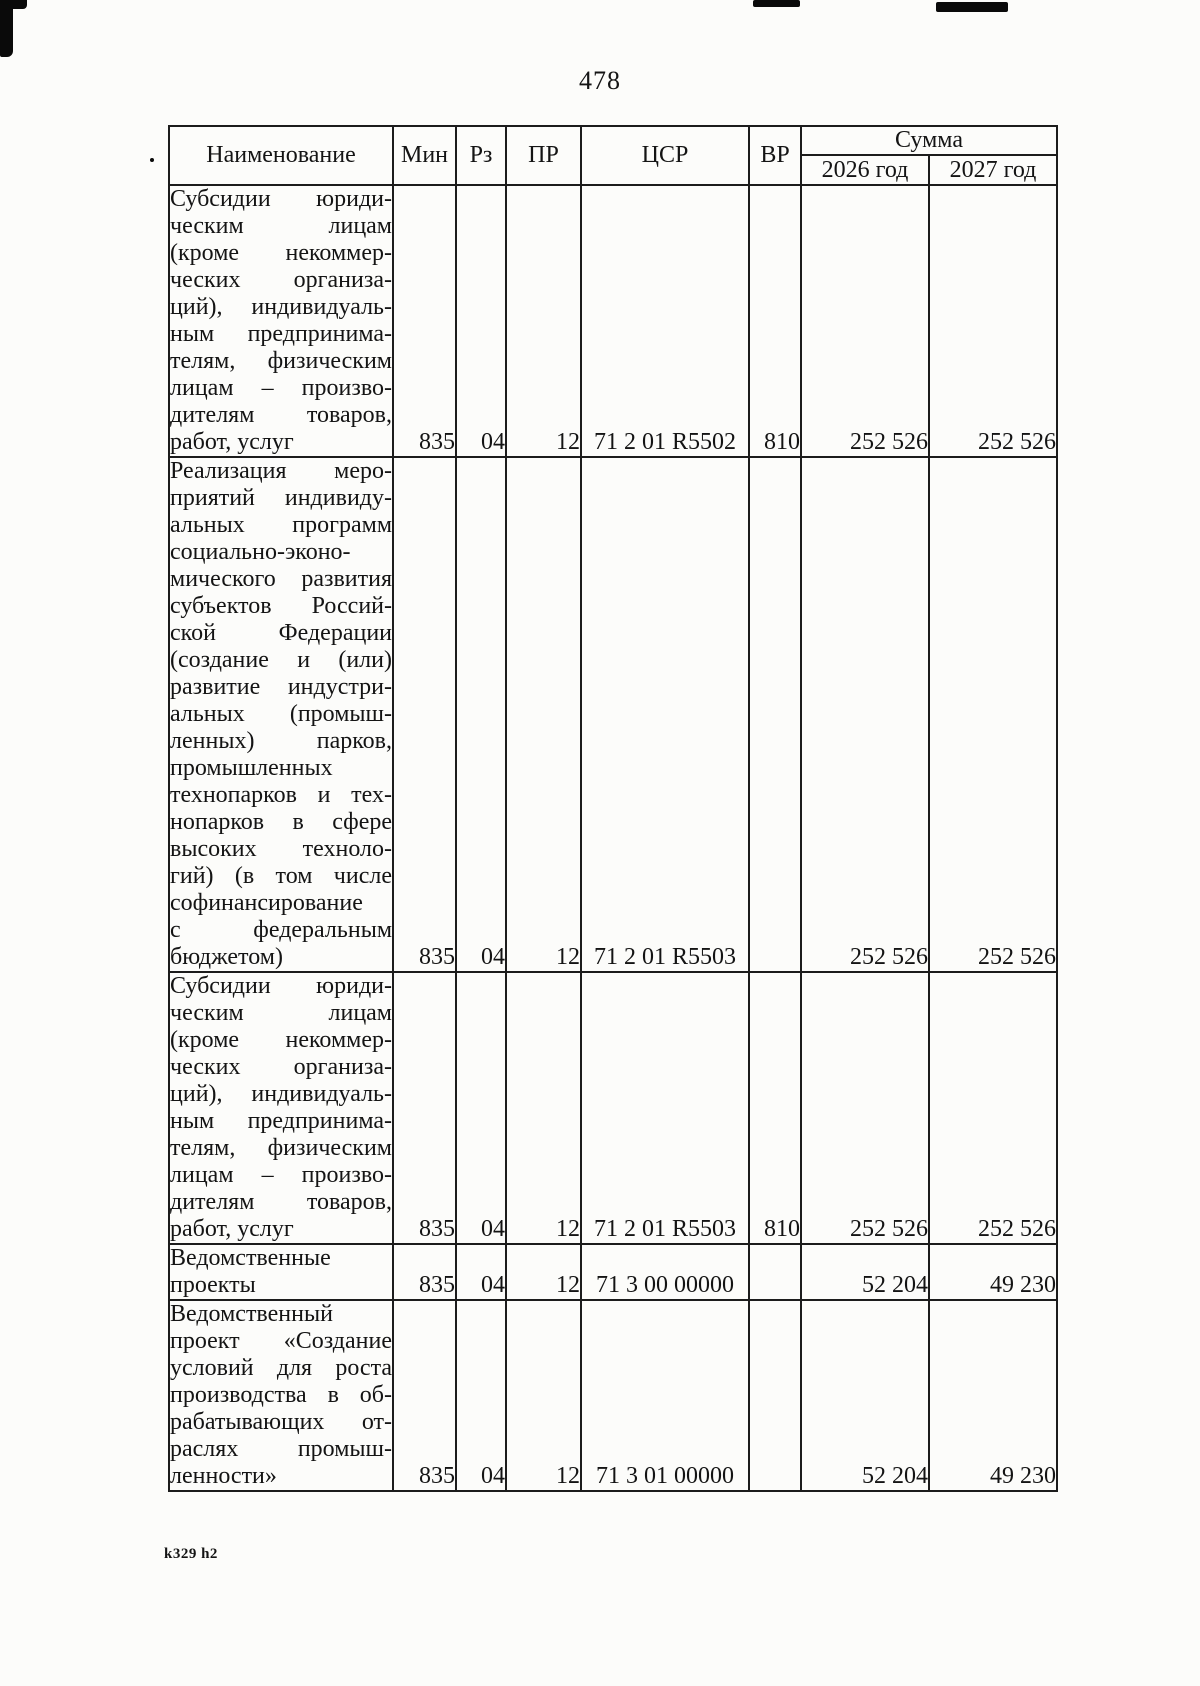  I want to click on col-header-name: Наименование, so click(281, 155).